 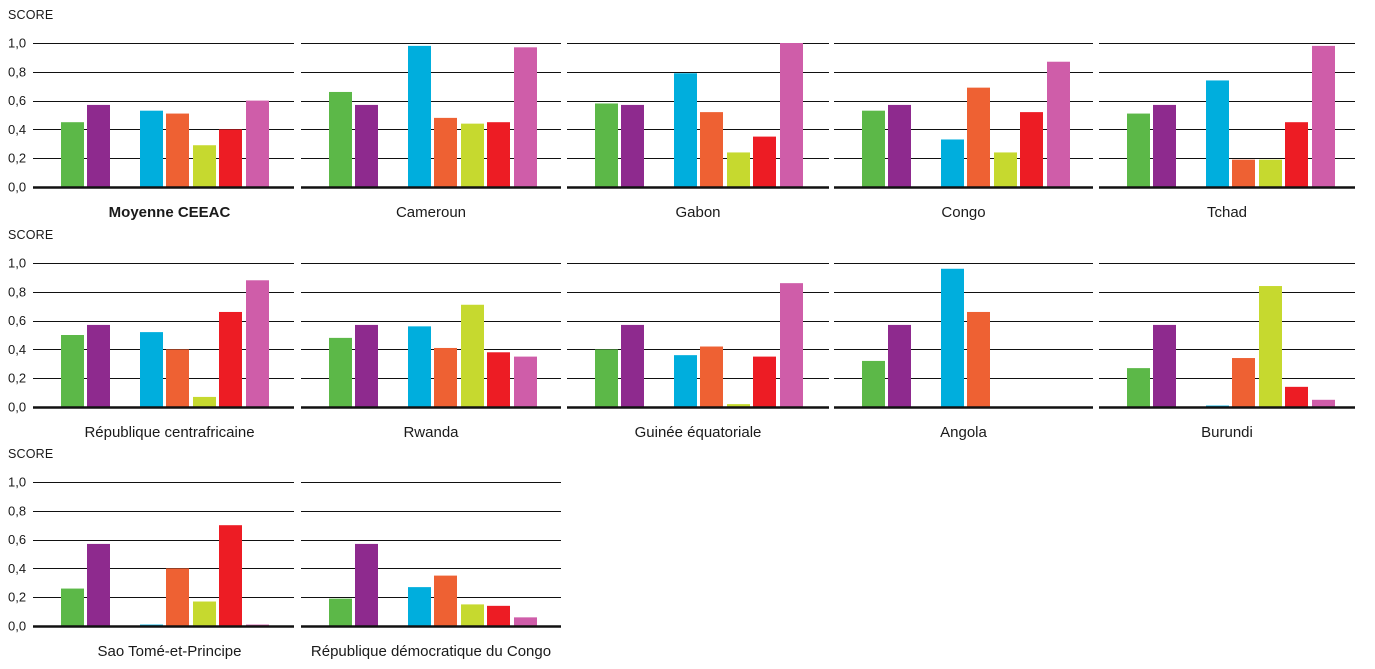 What do you see at coordinates (1227, 432) in the screenshot?
I see `panel-title: Burundi` at bounding box center [1227, 432].